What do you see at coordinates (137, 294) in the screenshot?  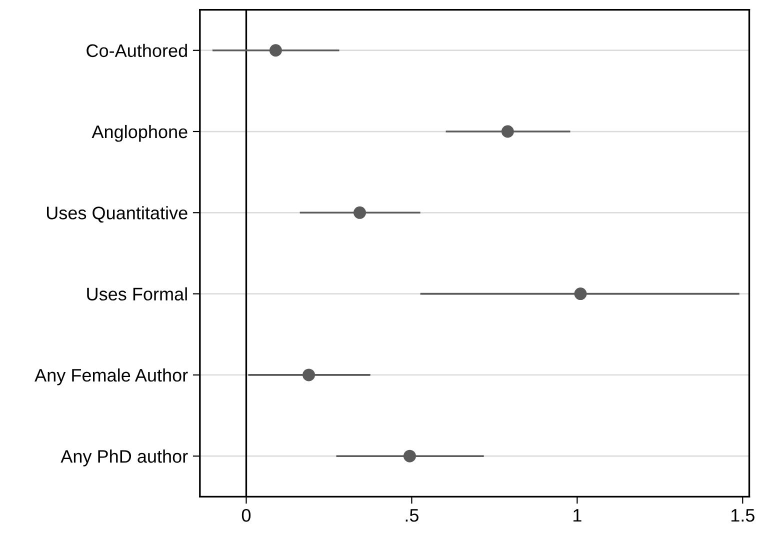 I see `y-tick-label: Uses Formal` at bounding box center [137, 294].